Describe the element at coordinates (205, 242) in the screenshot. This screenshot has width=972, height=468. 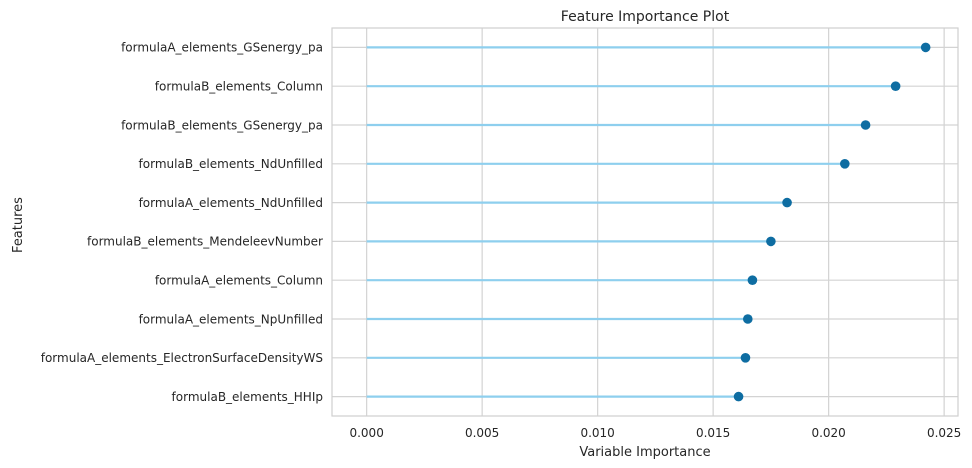
I see `y-tick-label: formulaB_elements_MendeleevNumber` at that location.